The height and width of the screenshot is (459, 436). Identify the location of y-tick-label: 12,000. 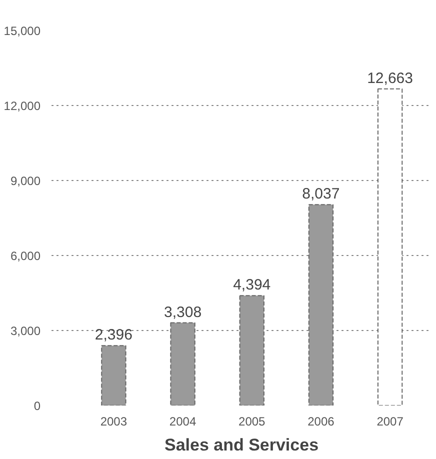
(22, 106).